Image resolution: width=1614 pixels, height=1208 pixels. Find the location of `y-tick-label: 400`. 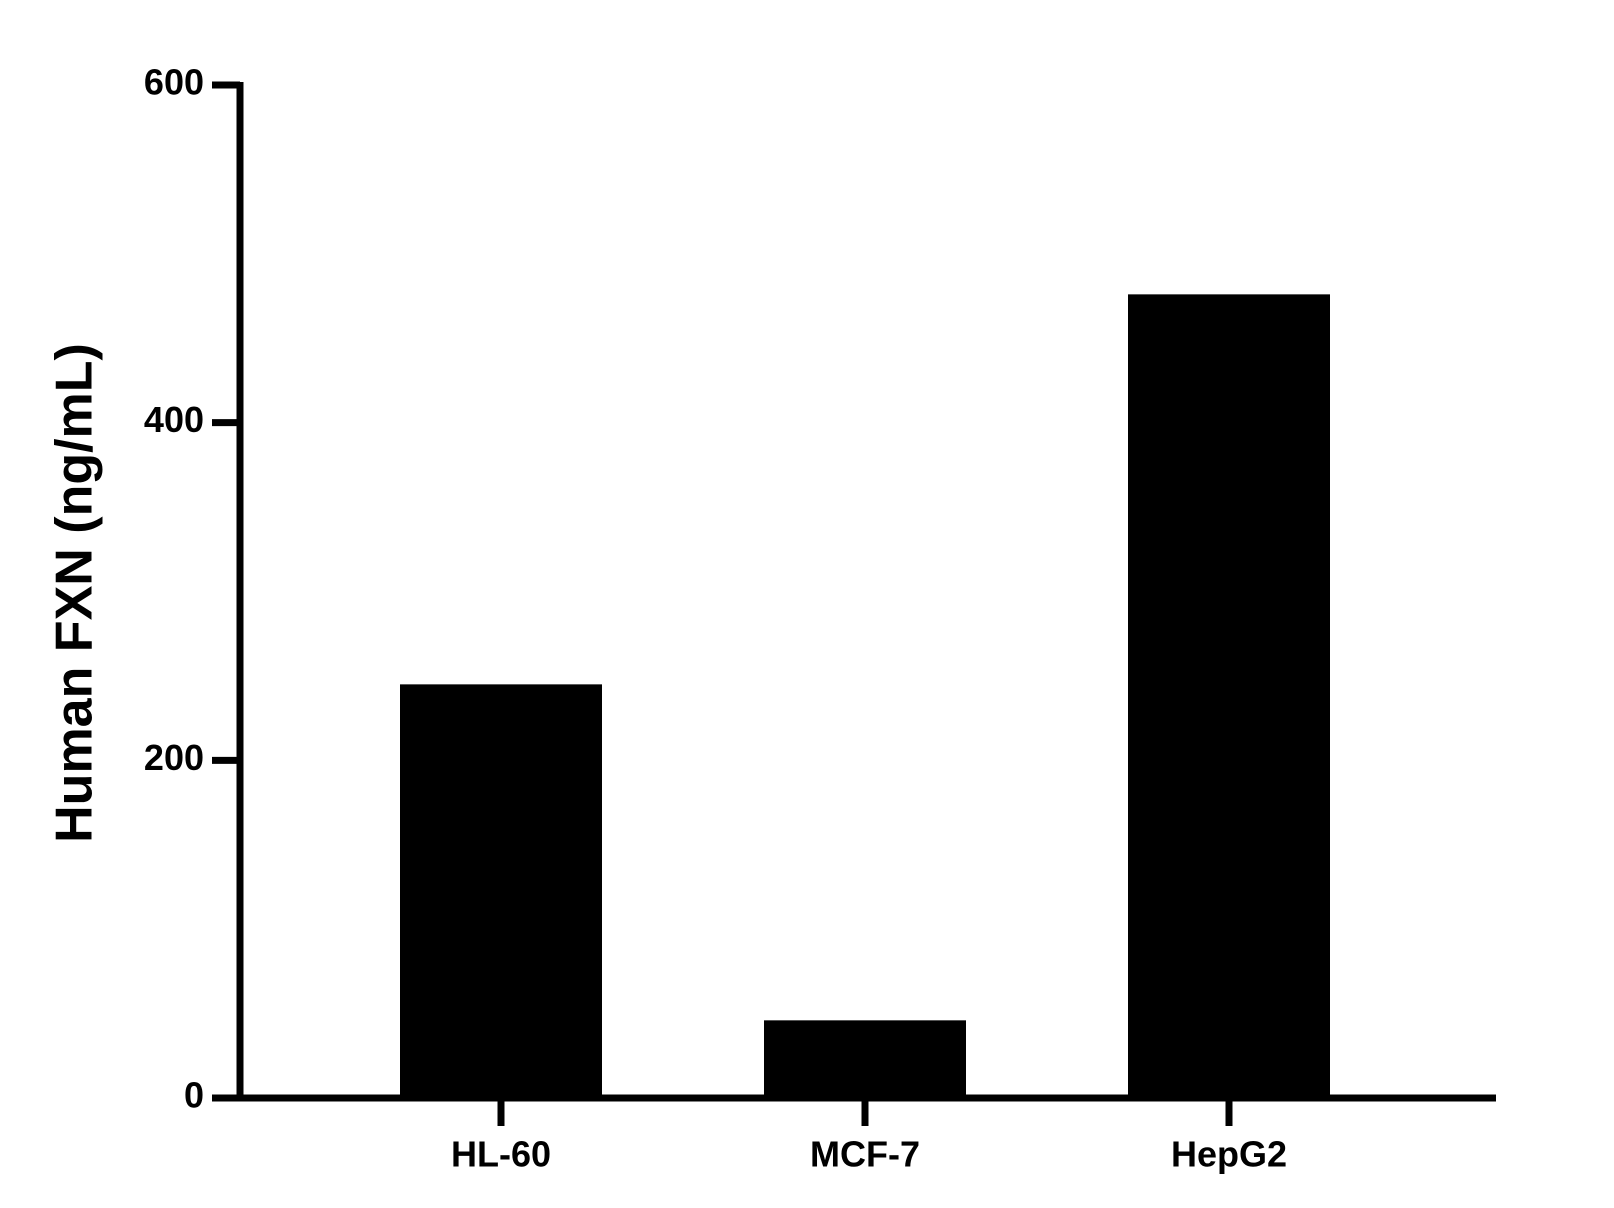

y-tick-label: 400 is located at coordinates (174, 419).